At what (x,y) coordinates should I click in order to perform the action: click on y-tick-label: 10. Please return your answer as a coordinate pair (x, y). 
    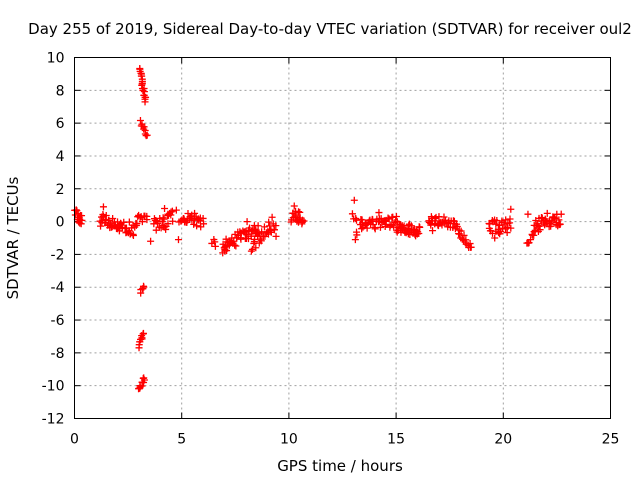
    Looking at the image, I should click on (56, 59).